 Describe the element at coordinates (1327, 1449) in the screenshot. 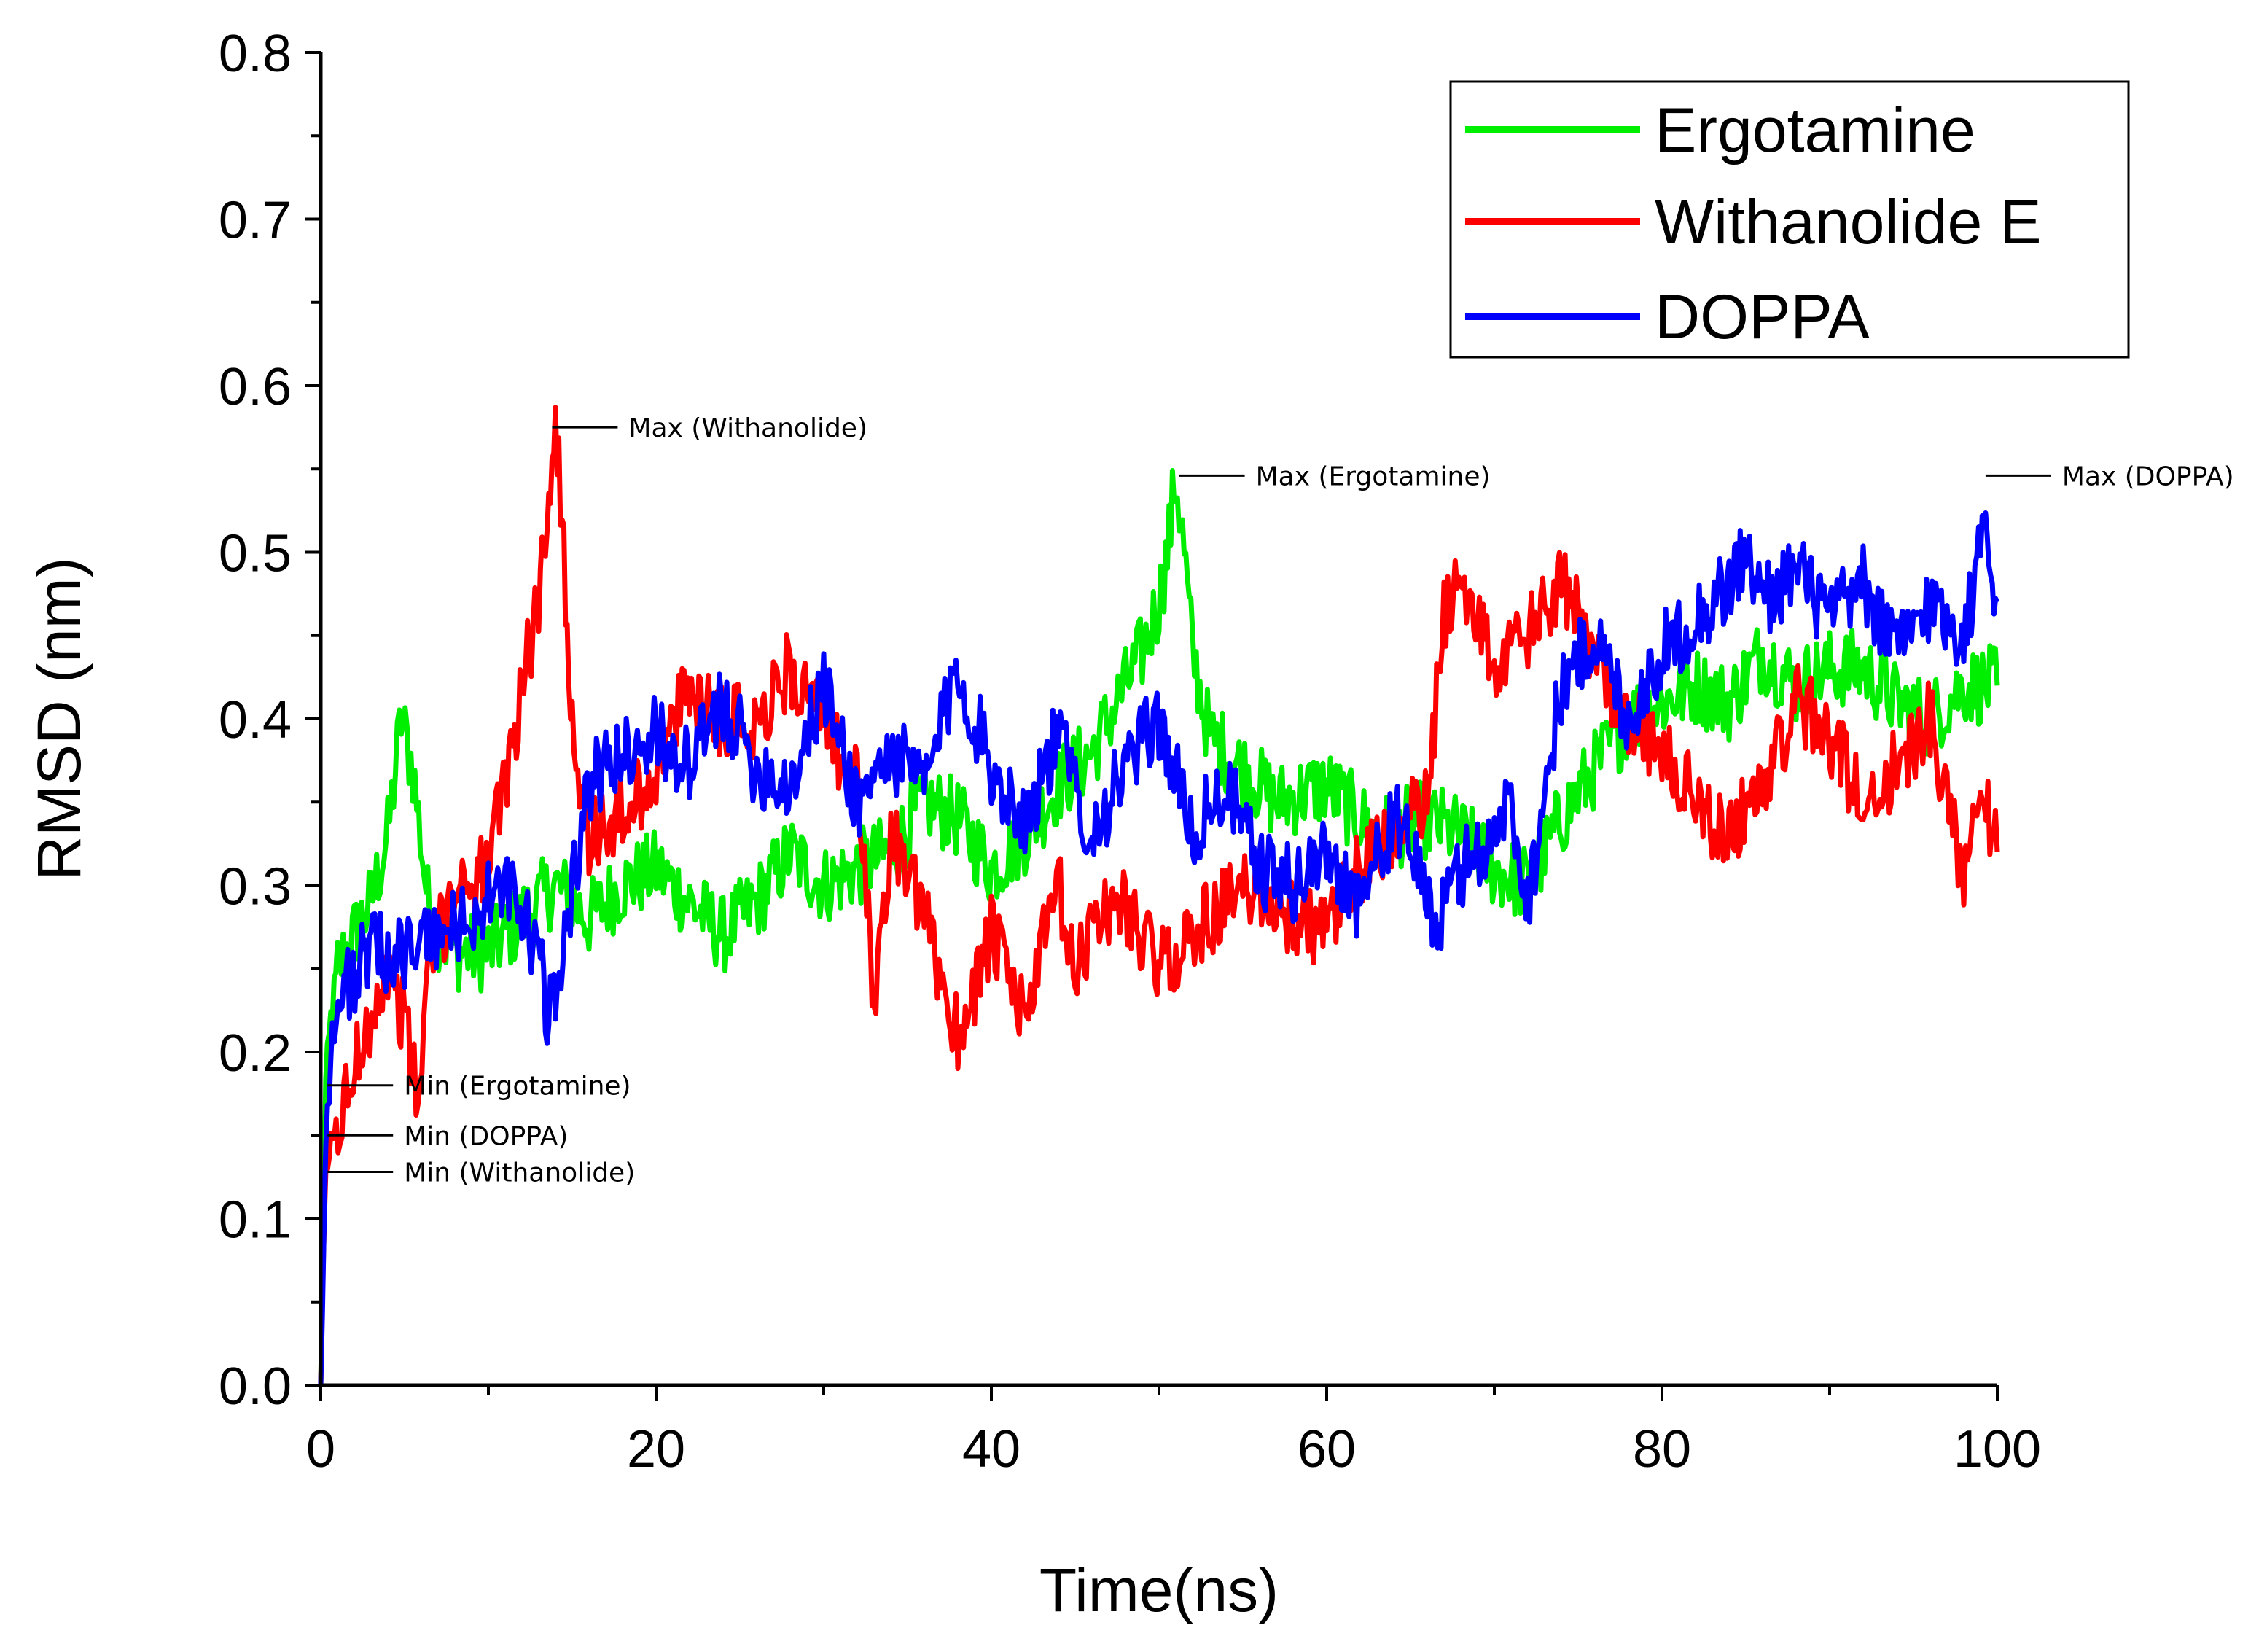

I see `x-tick-label: 60` at that location.